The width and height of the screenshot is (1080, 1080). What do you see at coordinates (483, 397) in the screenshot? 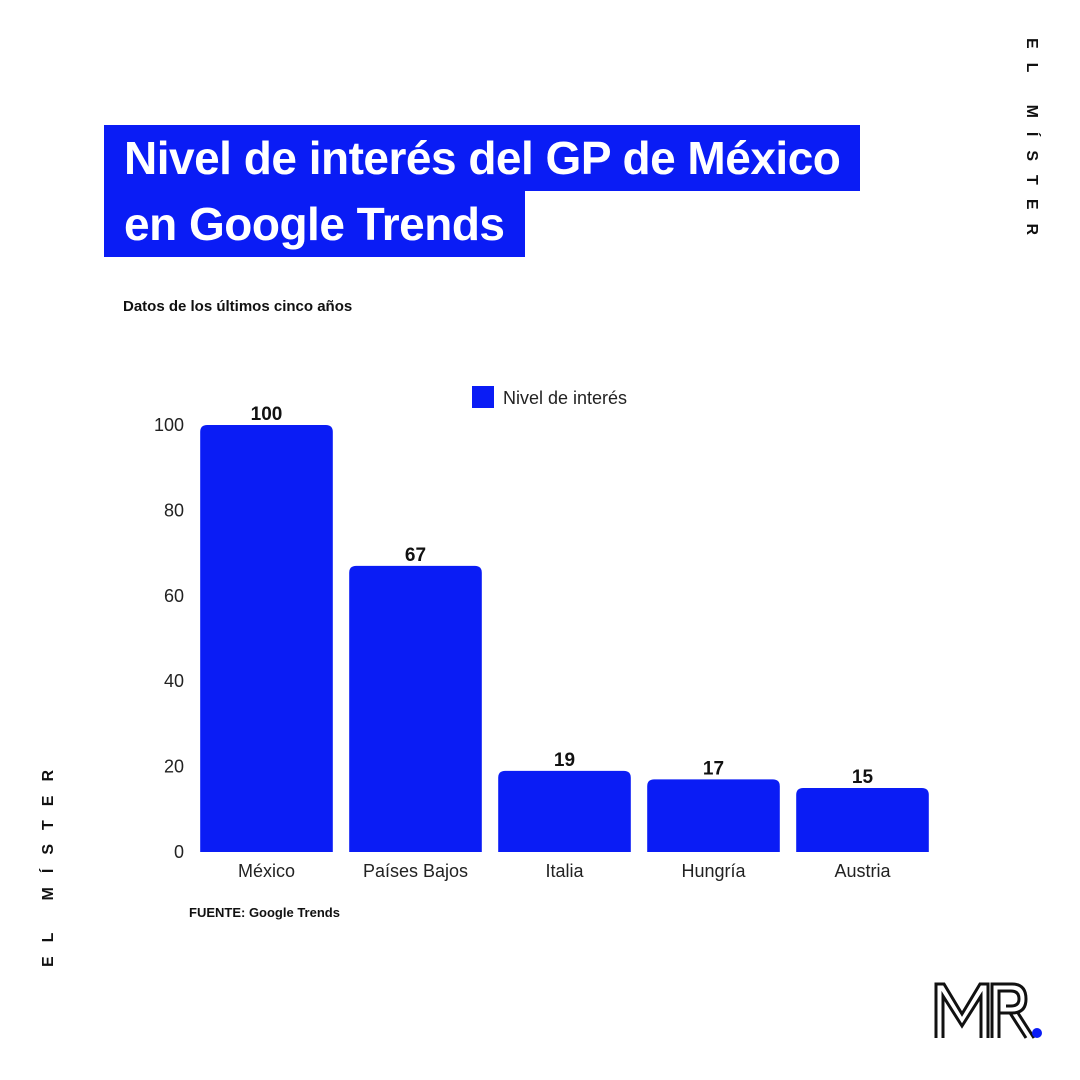
I see `legend-swatch` at bounding box center [483, 397].